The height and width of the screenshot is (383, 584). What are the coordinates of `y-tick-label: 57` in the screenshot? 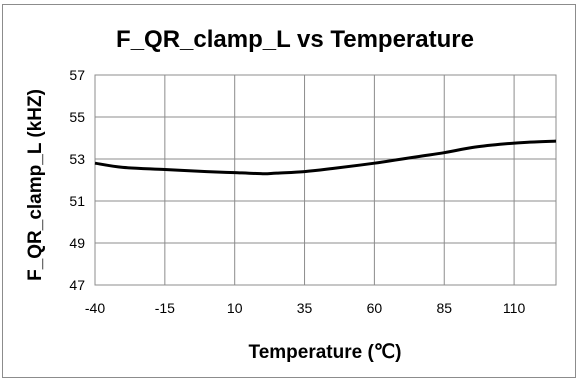 It's located at (77, 75).